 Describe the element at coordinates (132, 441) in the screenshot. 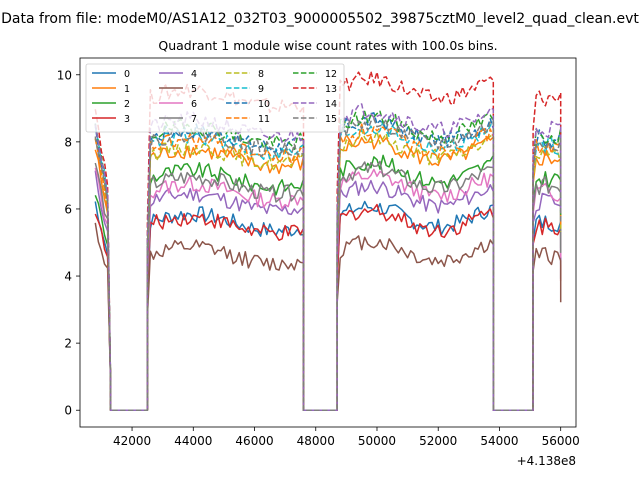

I see `x-tick-label: 42000` at that location.